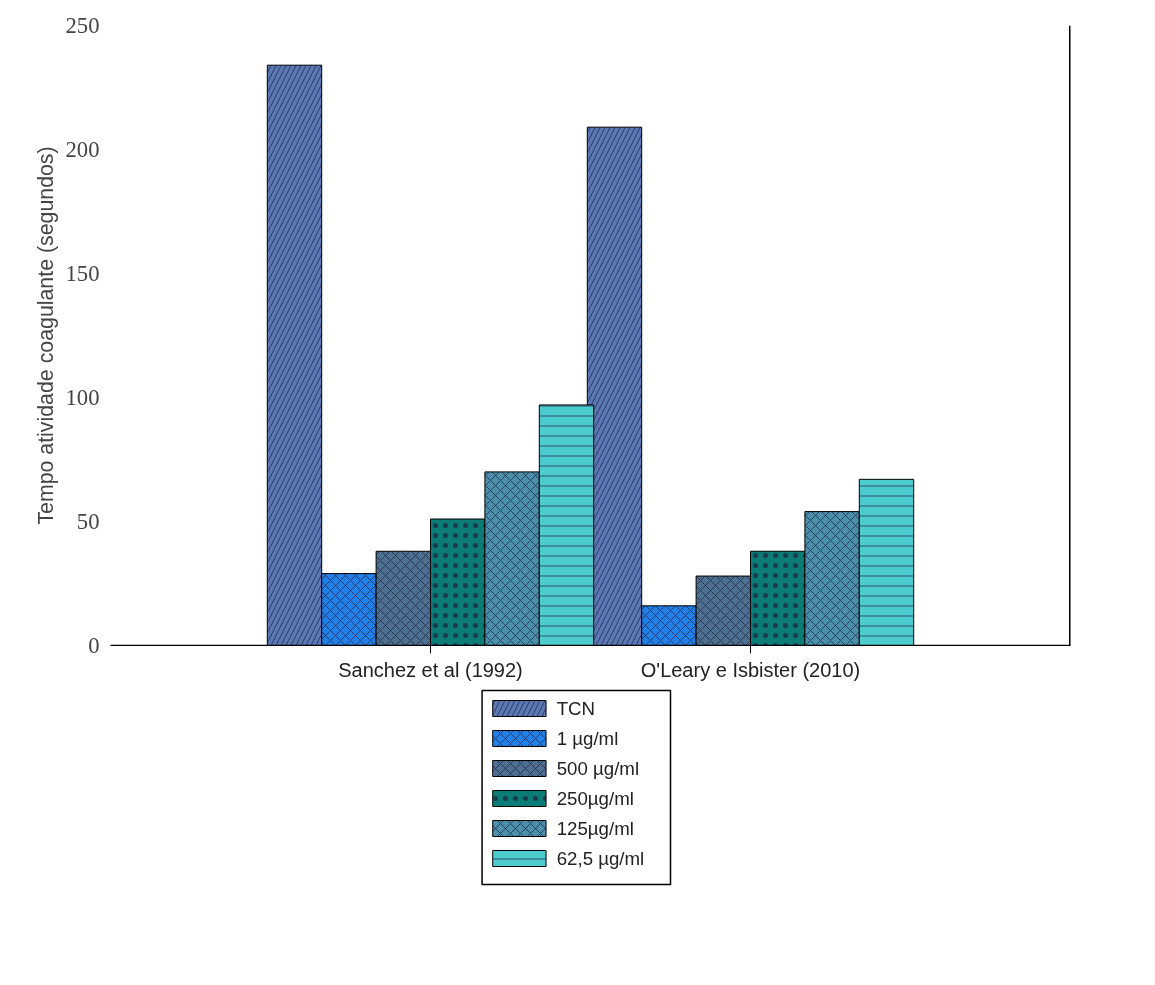 The height and width of the screenshot is (985, 1155). Describe the element at coordinates (595, 798) in the screenshot. I see `legend-label: 250µg/ml` at that location.